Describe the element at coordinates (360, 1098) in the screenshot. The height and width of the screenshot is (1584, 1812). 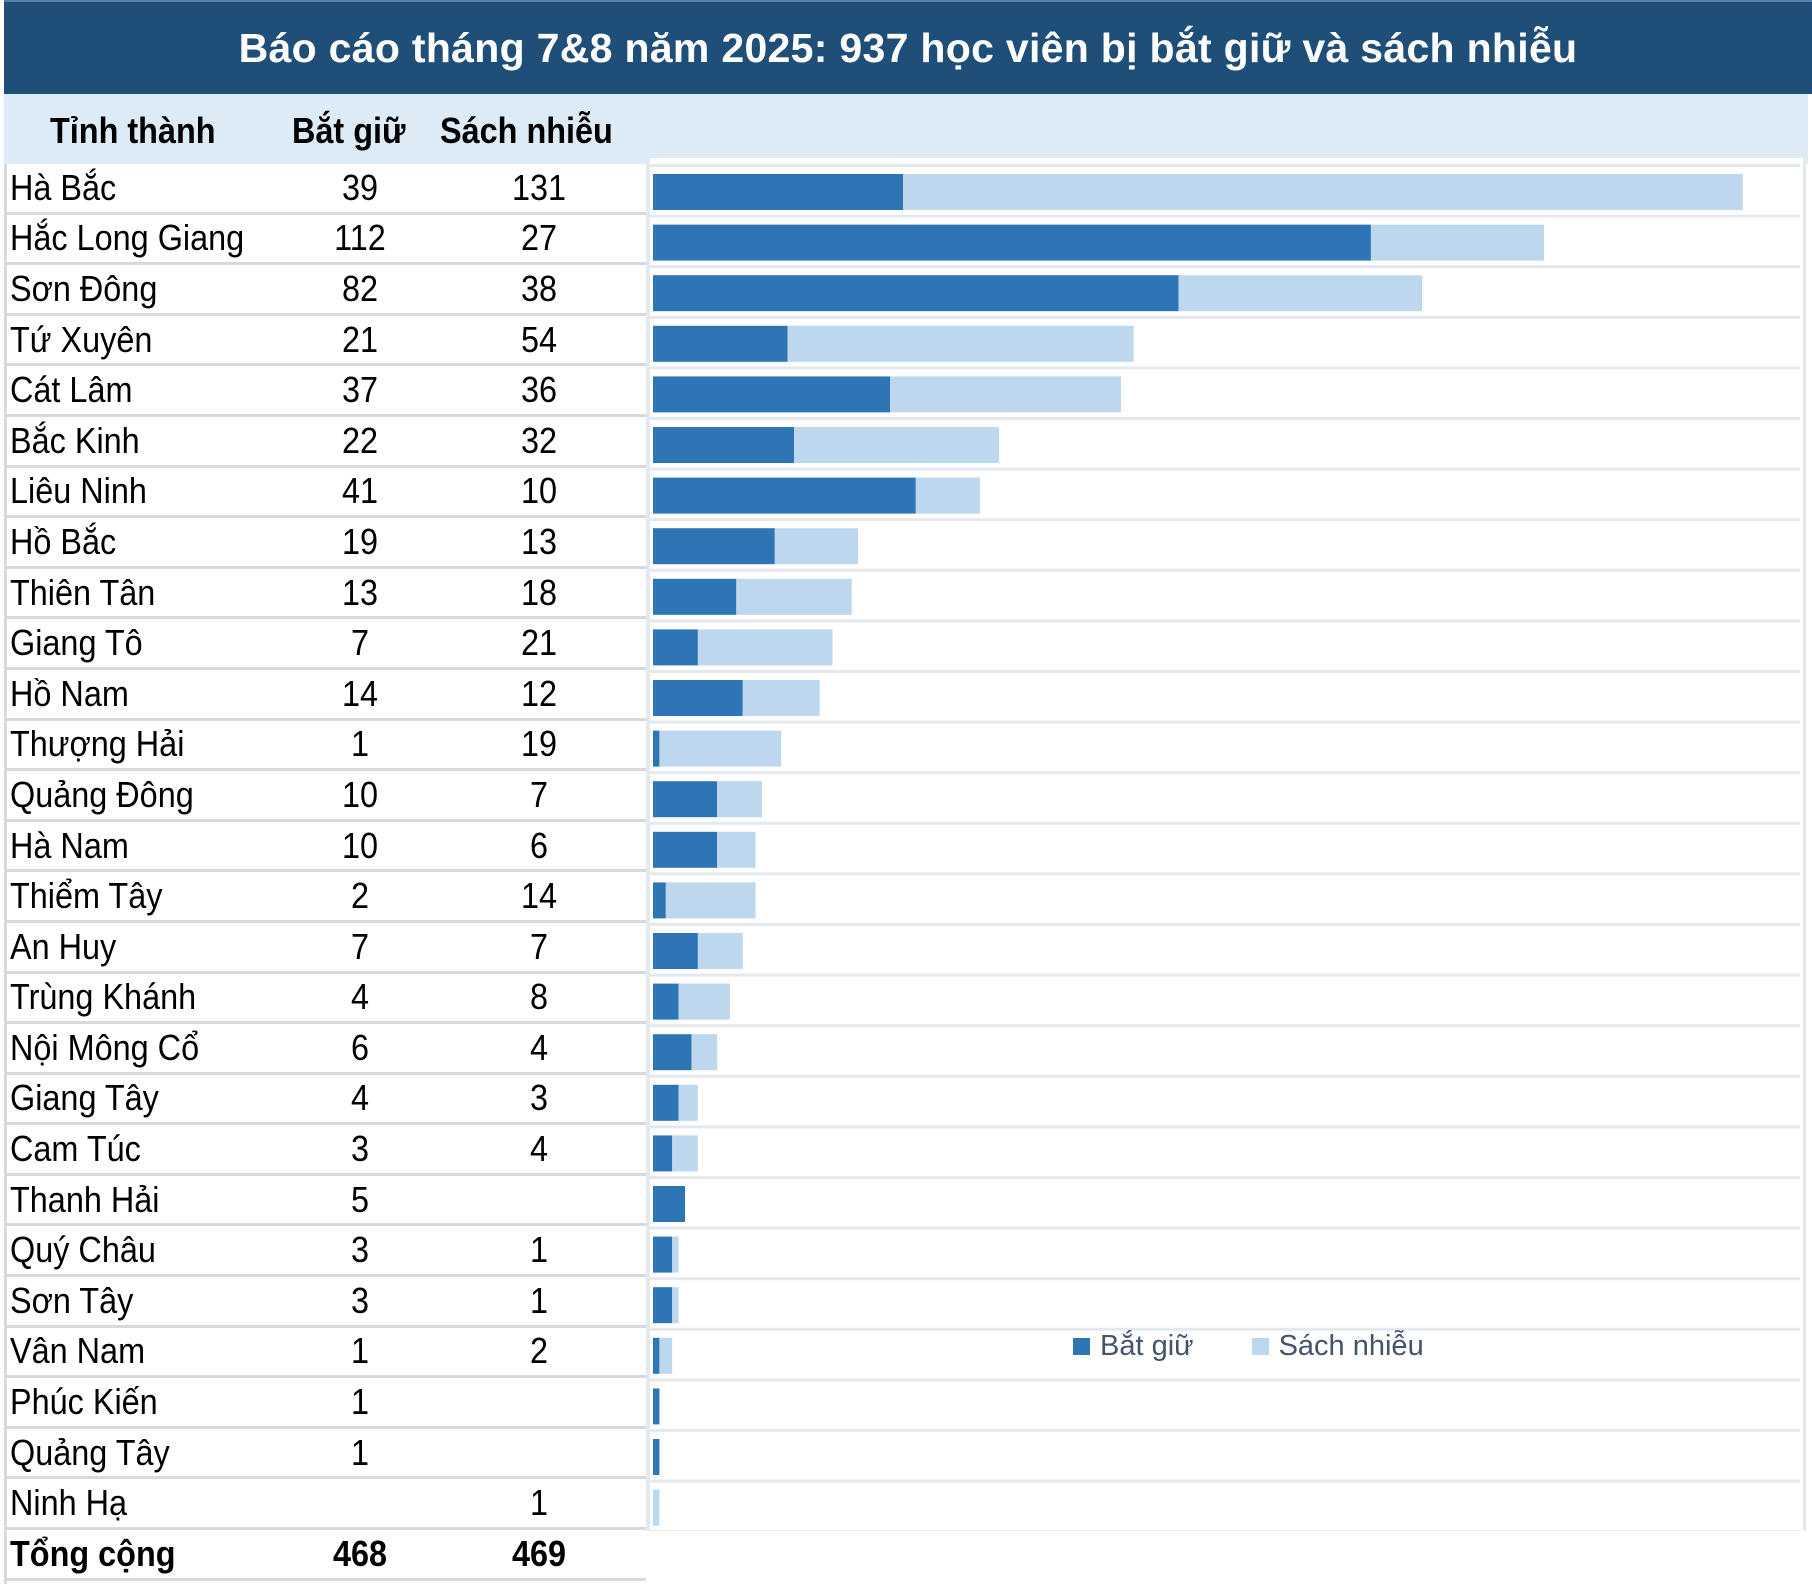
I see `arrested-cell: 4` at that location.